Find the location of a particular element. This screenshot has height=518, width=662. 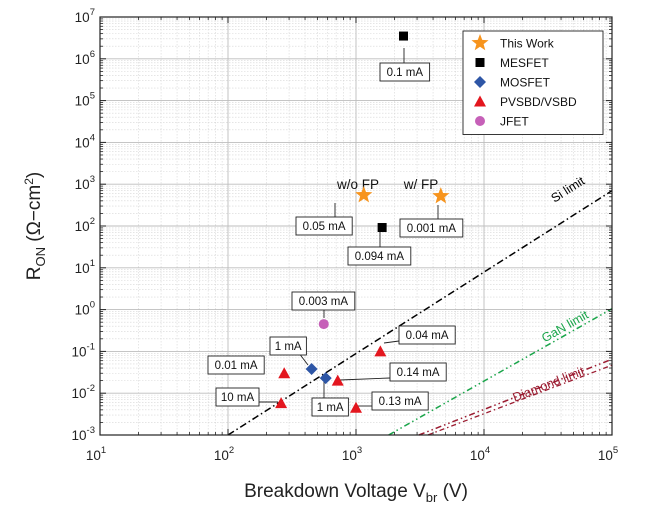

legend: This Work MESFET MOSFET PVSBD/VSBD JFET is located at coordinates (533, 82).